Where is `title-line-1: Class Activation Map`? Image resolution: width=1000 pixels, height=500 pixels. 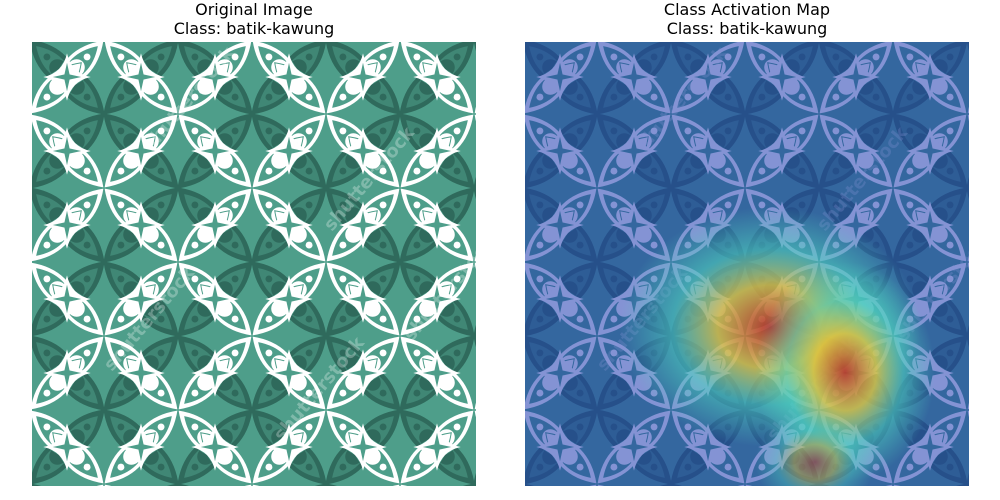
title-line-1: Class Activation Map is located at coordinates (747, 9).